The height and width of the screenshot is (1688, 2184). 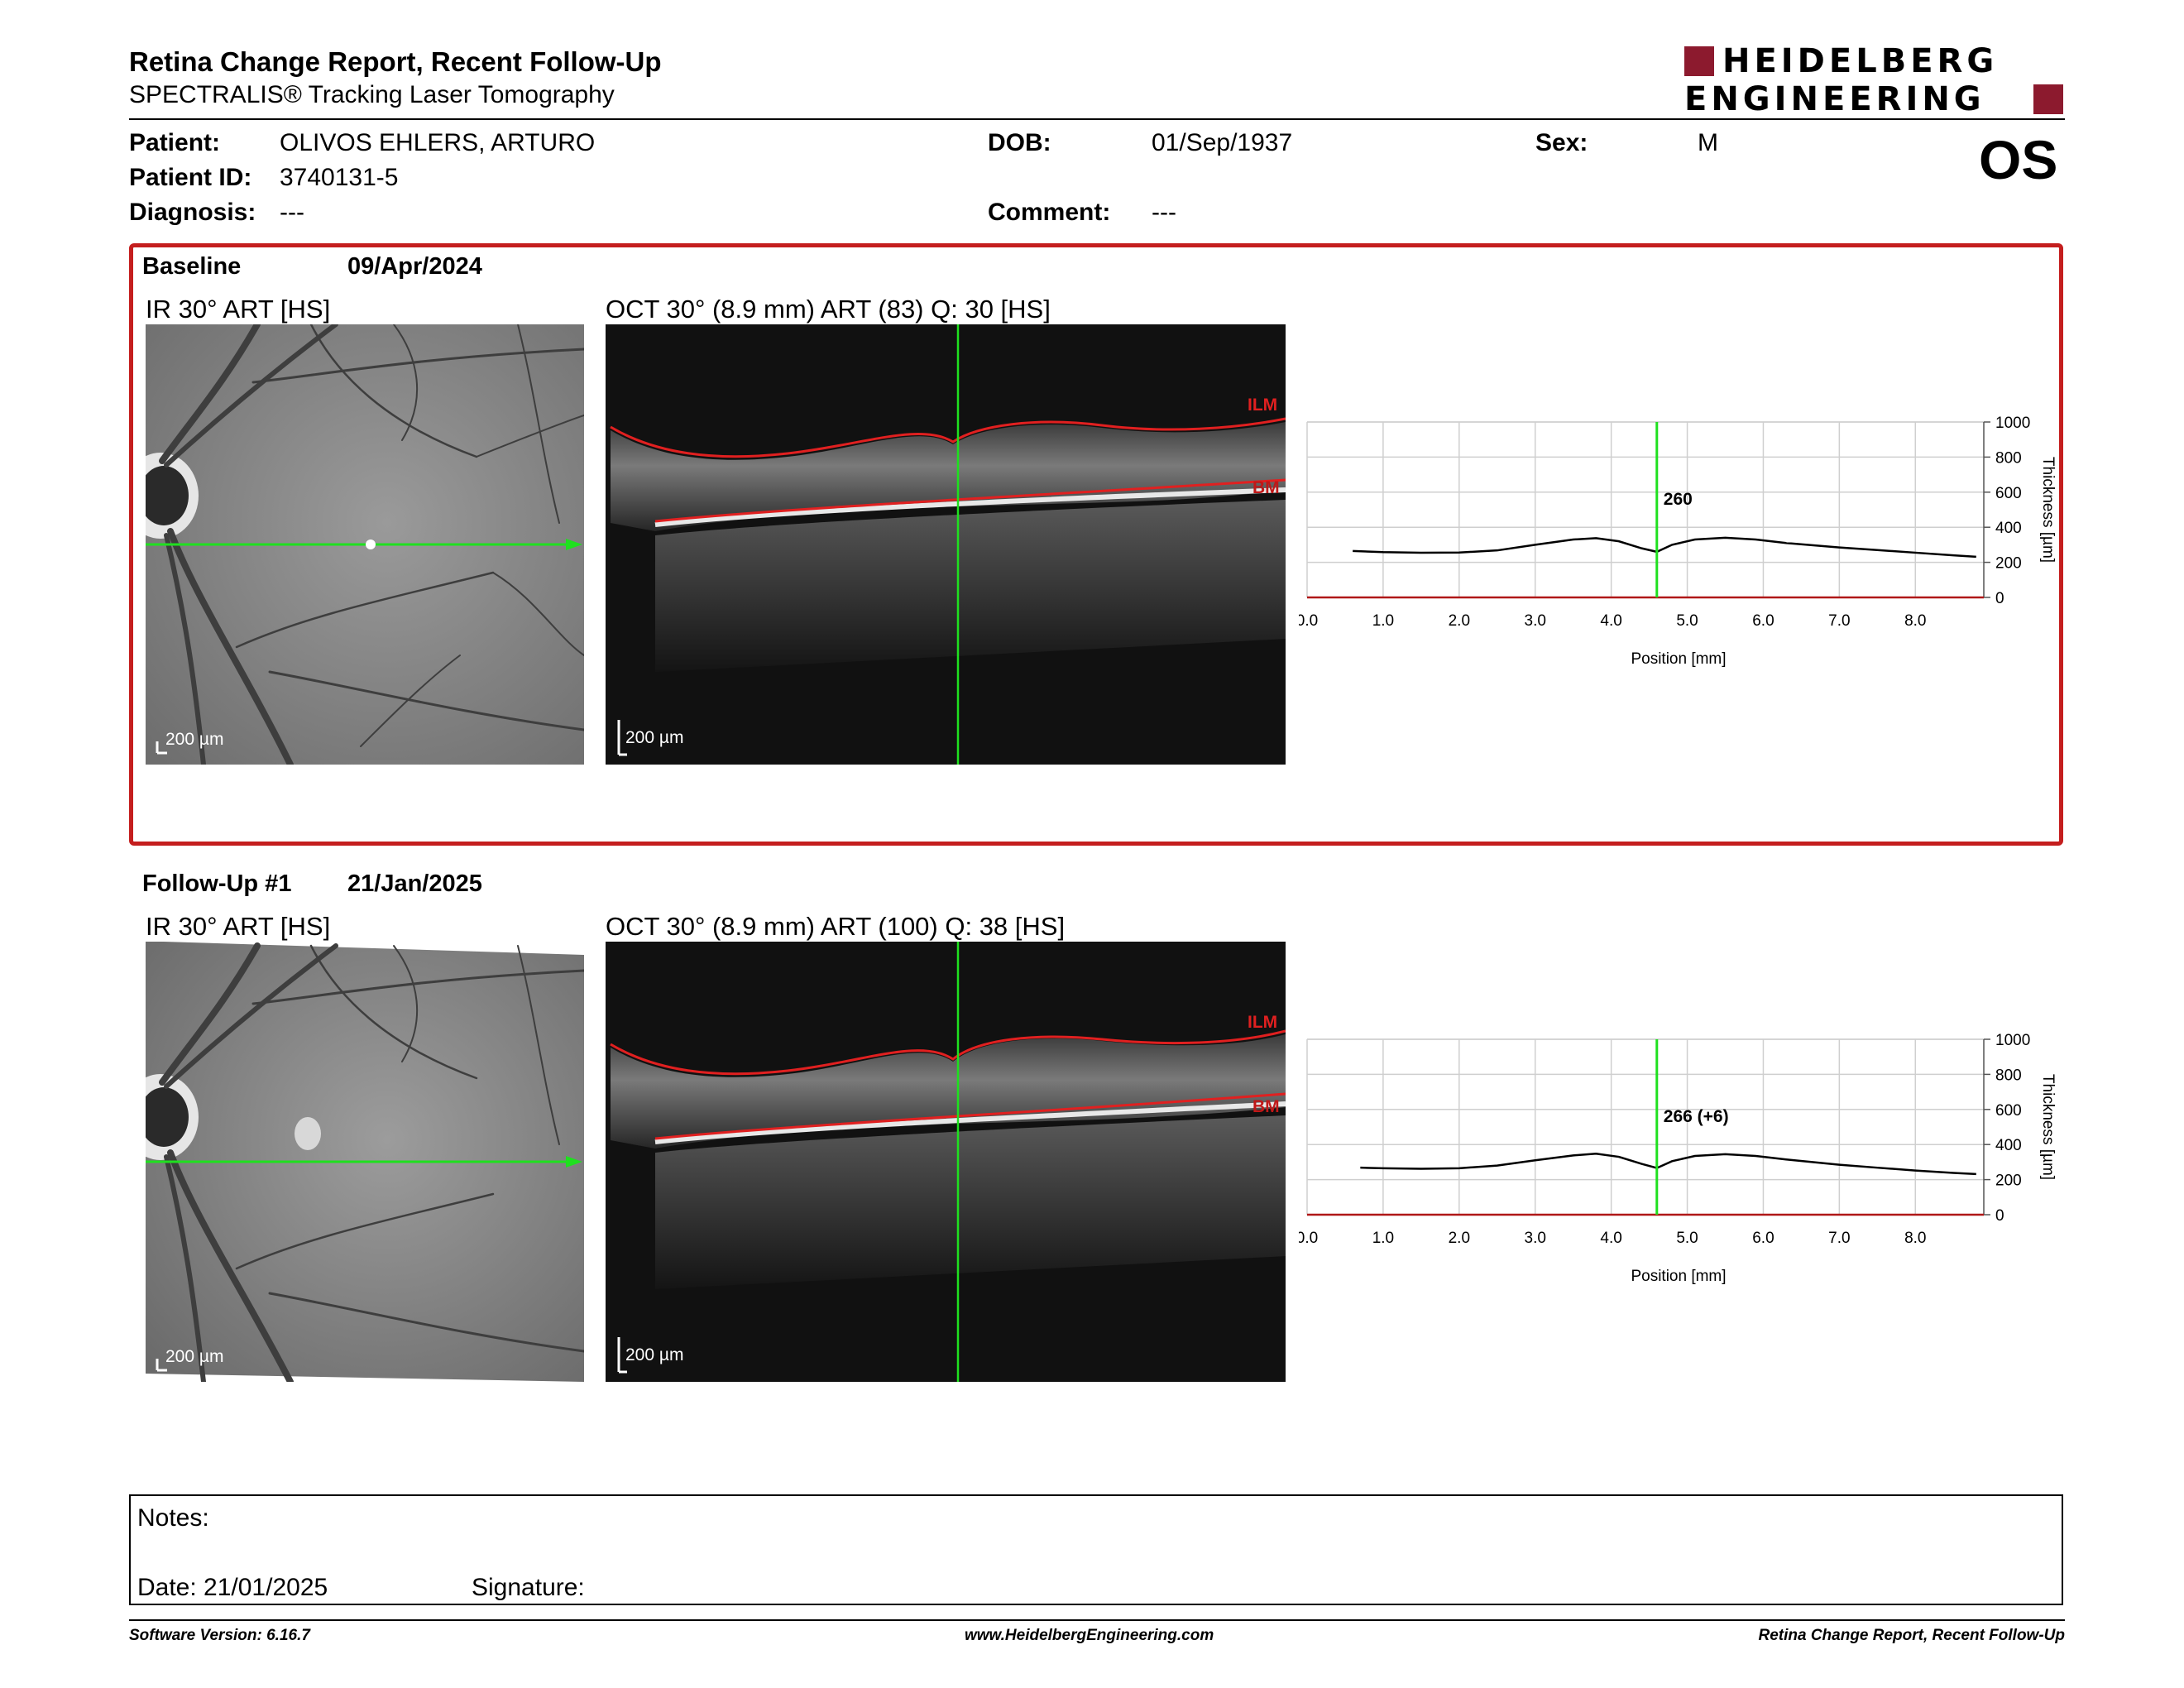 What do you see at coordinates (192, 212) in the screenshot?
I see `diagnosis-label: Diagnosis:` at bounding box center [192, 212].